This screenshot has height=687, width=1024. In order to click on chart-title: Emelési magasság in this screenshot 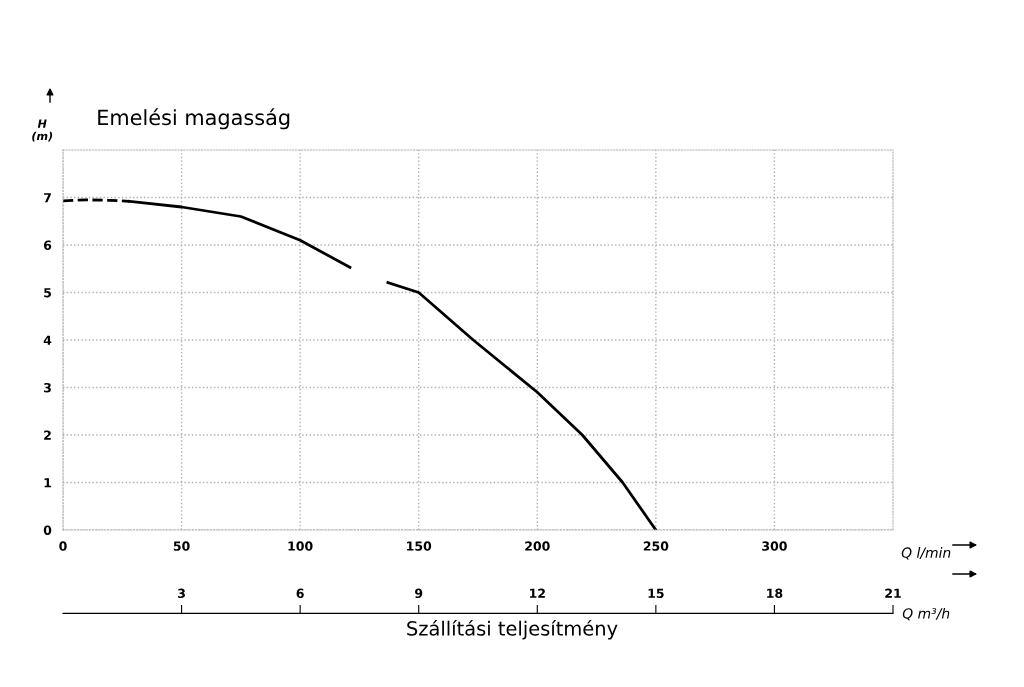, I will do `click(194, 119)`.